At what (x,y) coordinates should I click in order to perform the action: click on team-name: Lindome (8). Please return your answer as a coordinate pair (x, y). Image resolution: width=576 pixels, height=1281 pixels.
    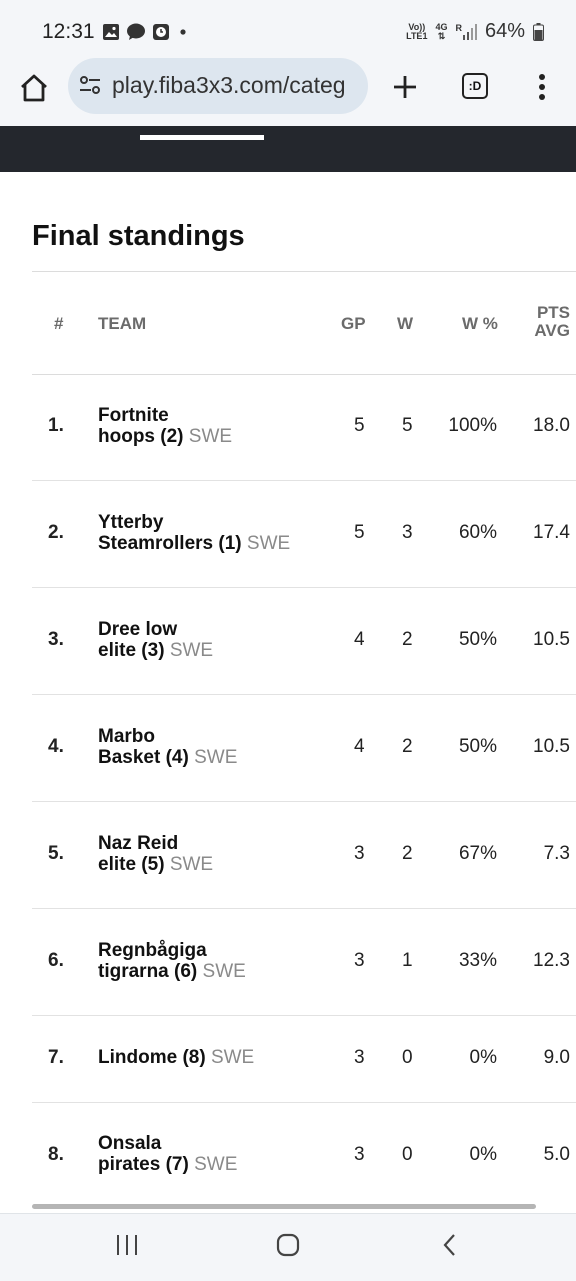
    Looking at the image, I should click on (152, 1057).